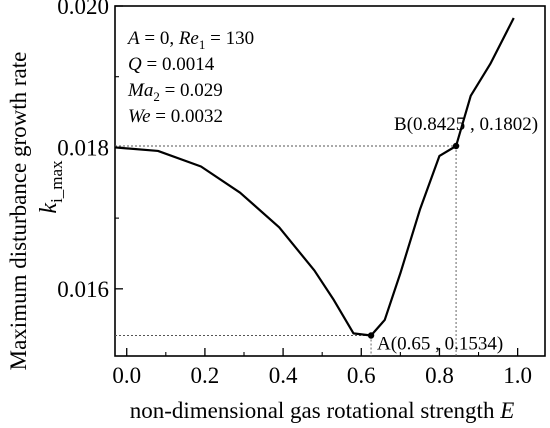 The width and height of the screenshot is (550, 428). What do you see at coordinates (190, 40) in the screenshot?
I see `parameter-line: A = 0, Re1 = 130` at bounding box center [190, 40].